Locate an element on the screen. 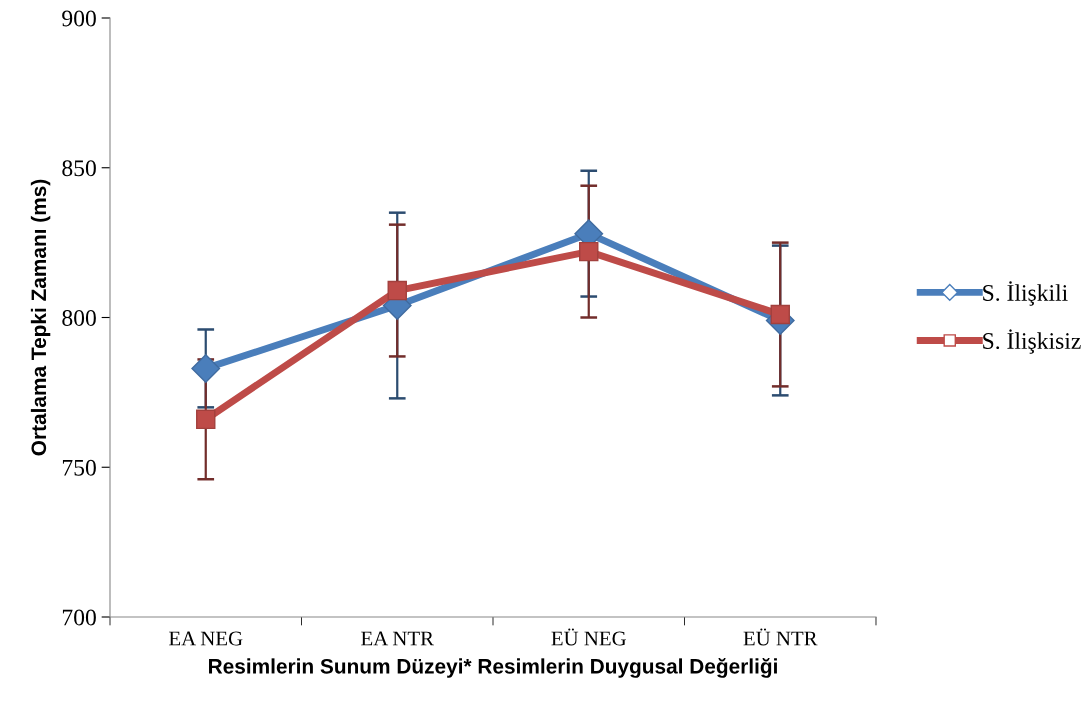  x-axis-title: Resimlerin Sunum Düzeyi* Resimlerin Duygusal Değerliği is located at coordinates (493, 668).